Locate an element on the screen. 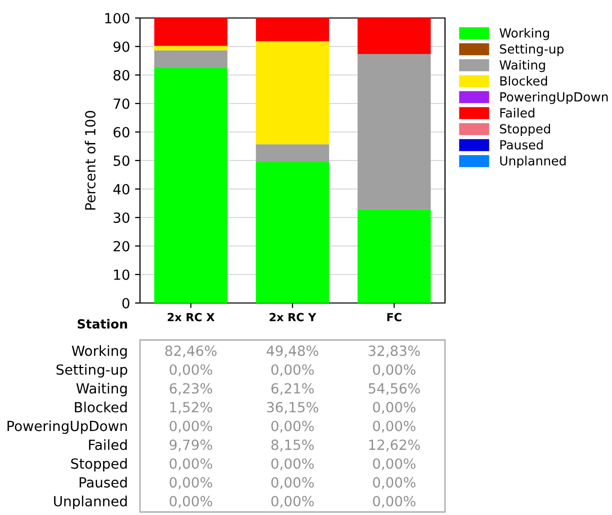  text: Waiting is located at coordinates (101, 389).